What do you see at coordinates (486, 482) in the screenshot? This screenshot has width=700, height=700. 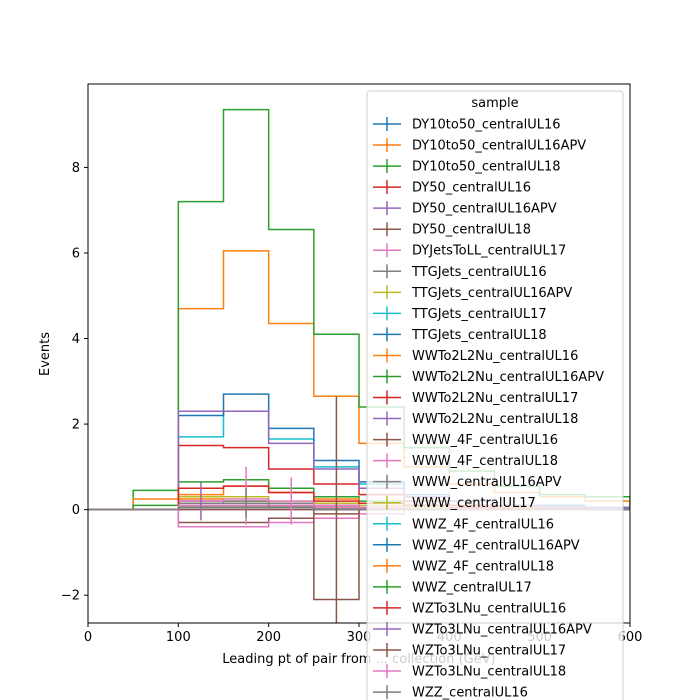 I see `legend-entry-label: WWW_centralUL16APV` at bounding box center [486, 482].